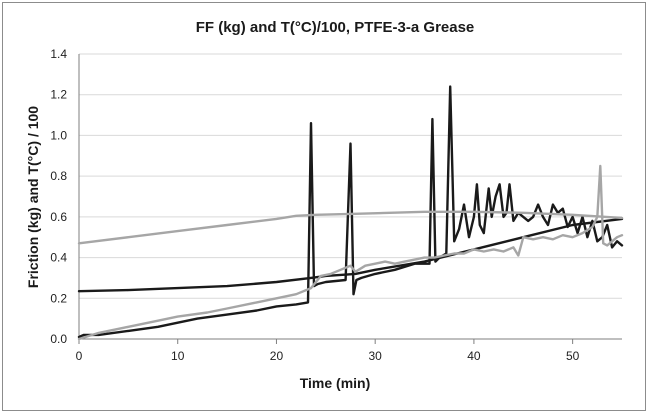 This screenshot has height=415, width=650. What do you see at coordinates (178, 356) in the screenshot?
I see `x-tick-label: 10` at bounding box center [178, 356].